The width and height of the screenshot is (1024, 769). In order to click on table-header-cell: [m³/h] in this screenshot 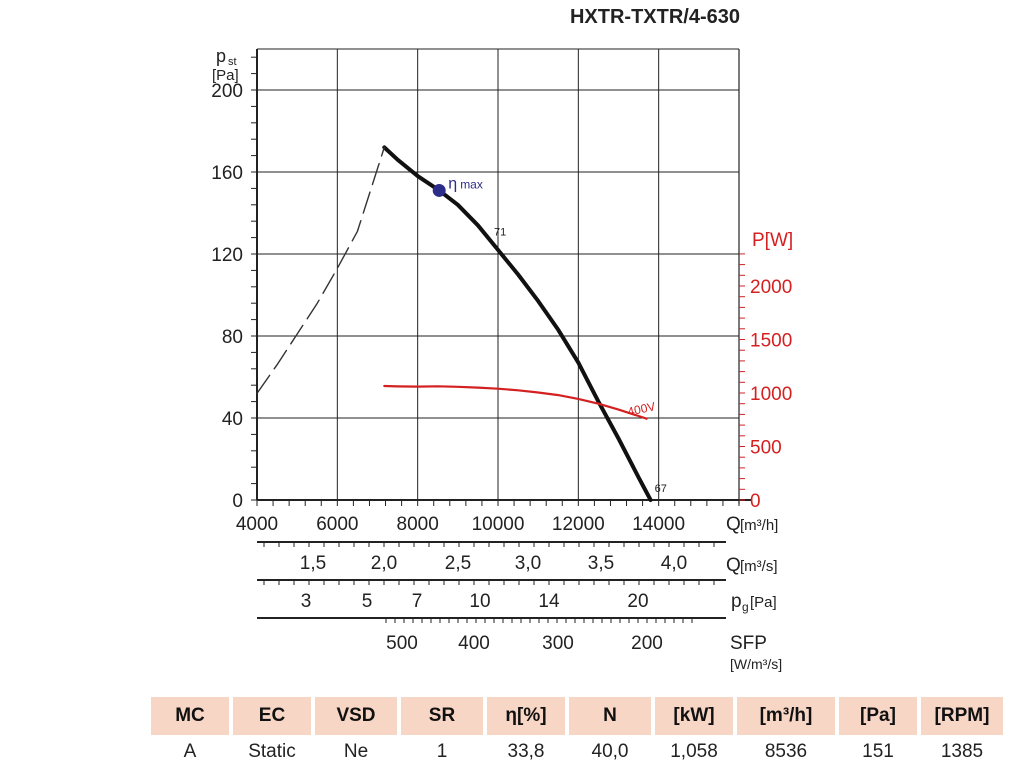, I will do `click(786, 716)`.